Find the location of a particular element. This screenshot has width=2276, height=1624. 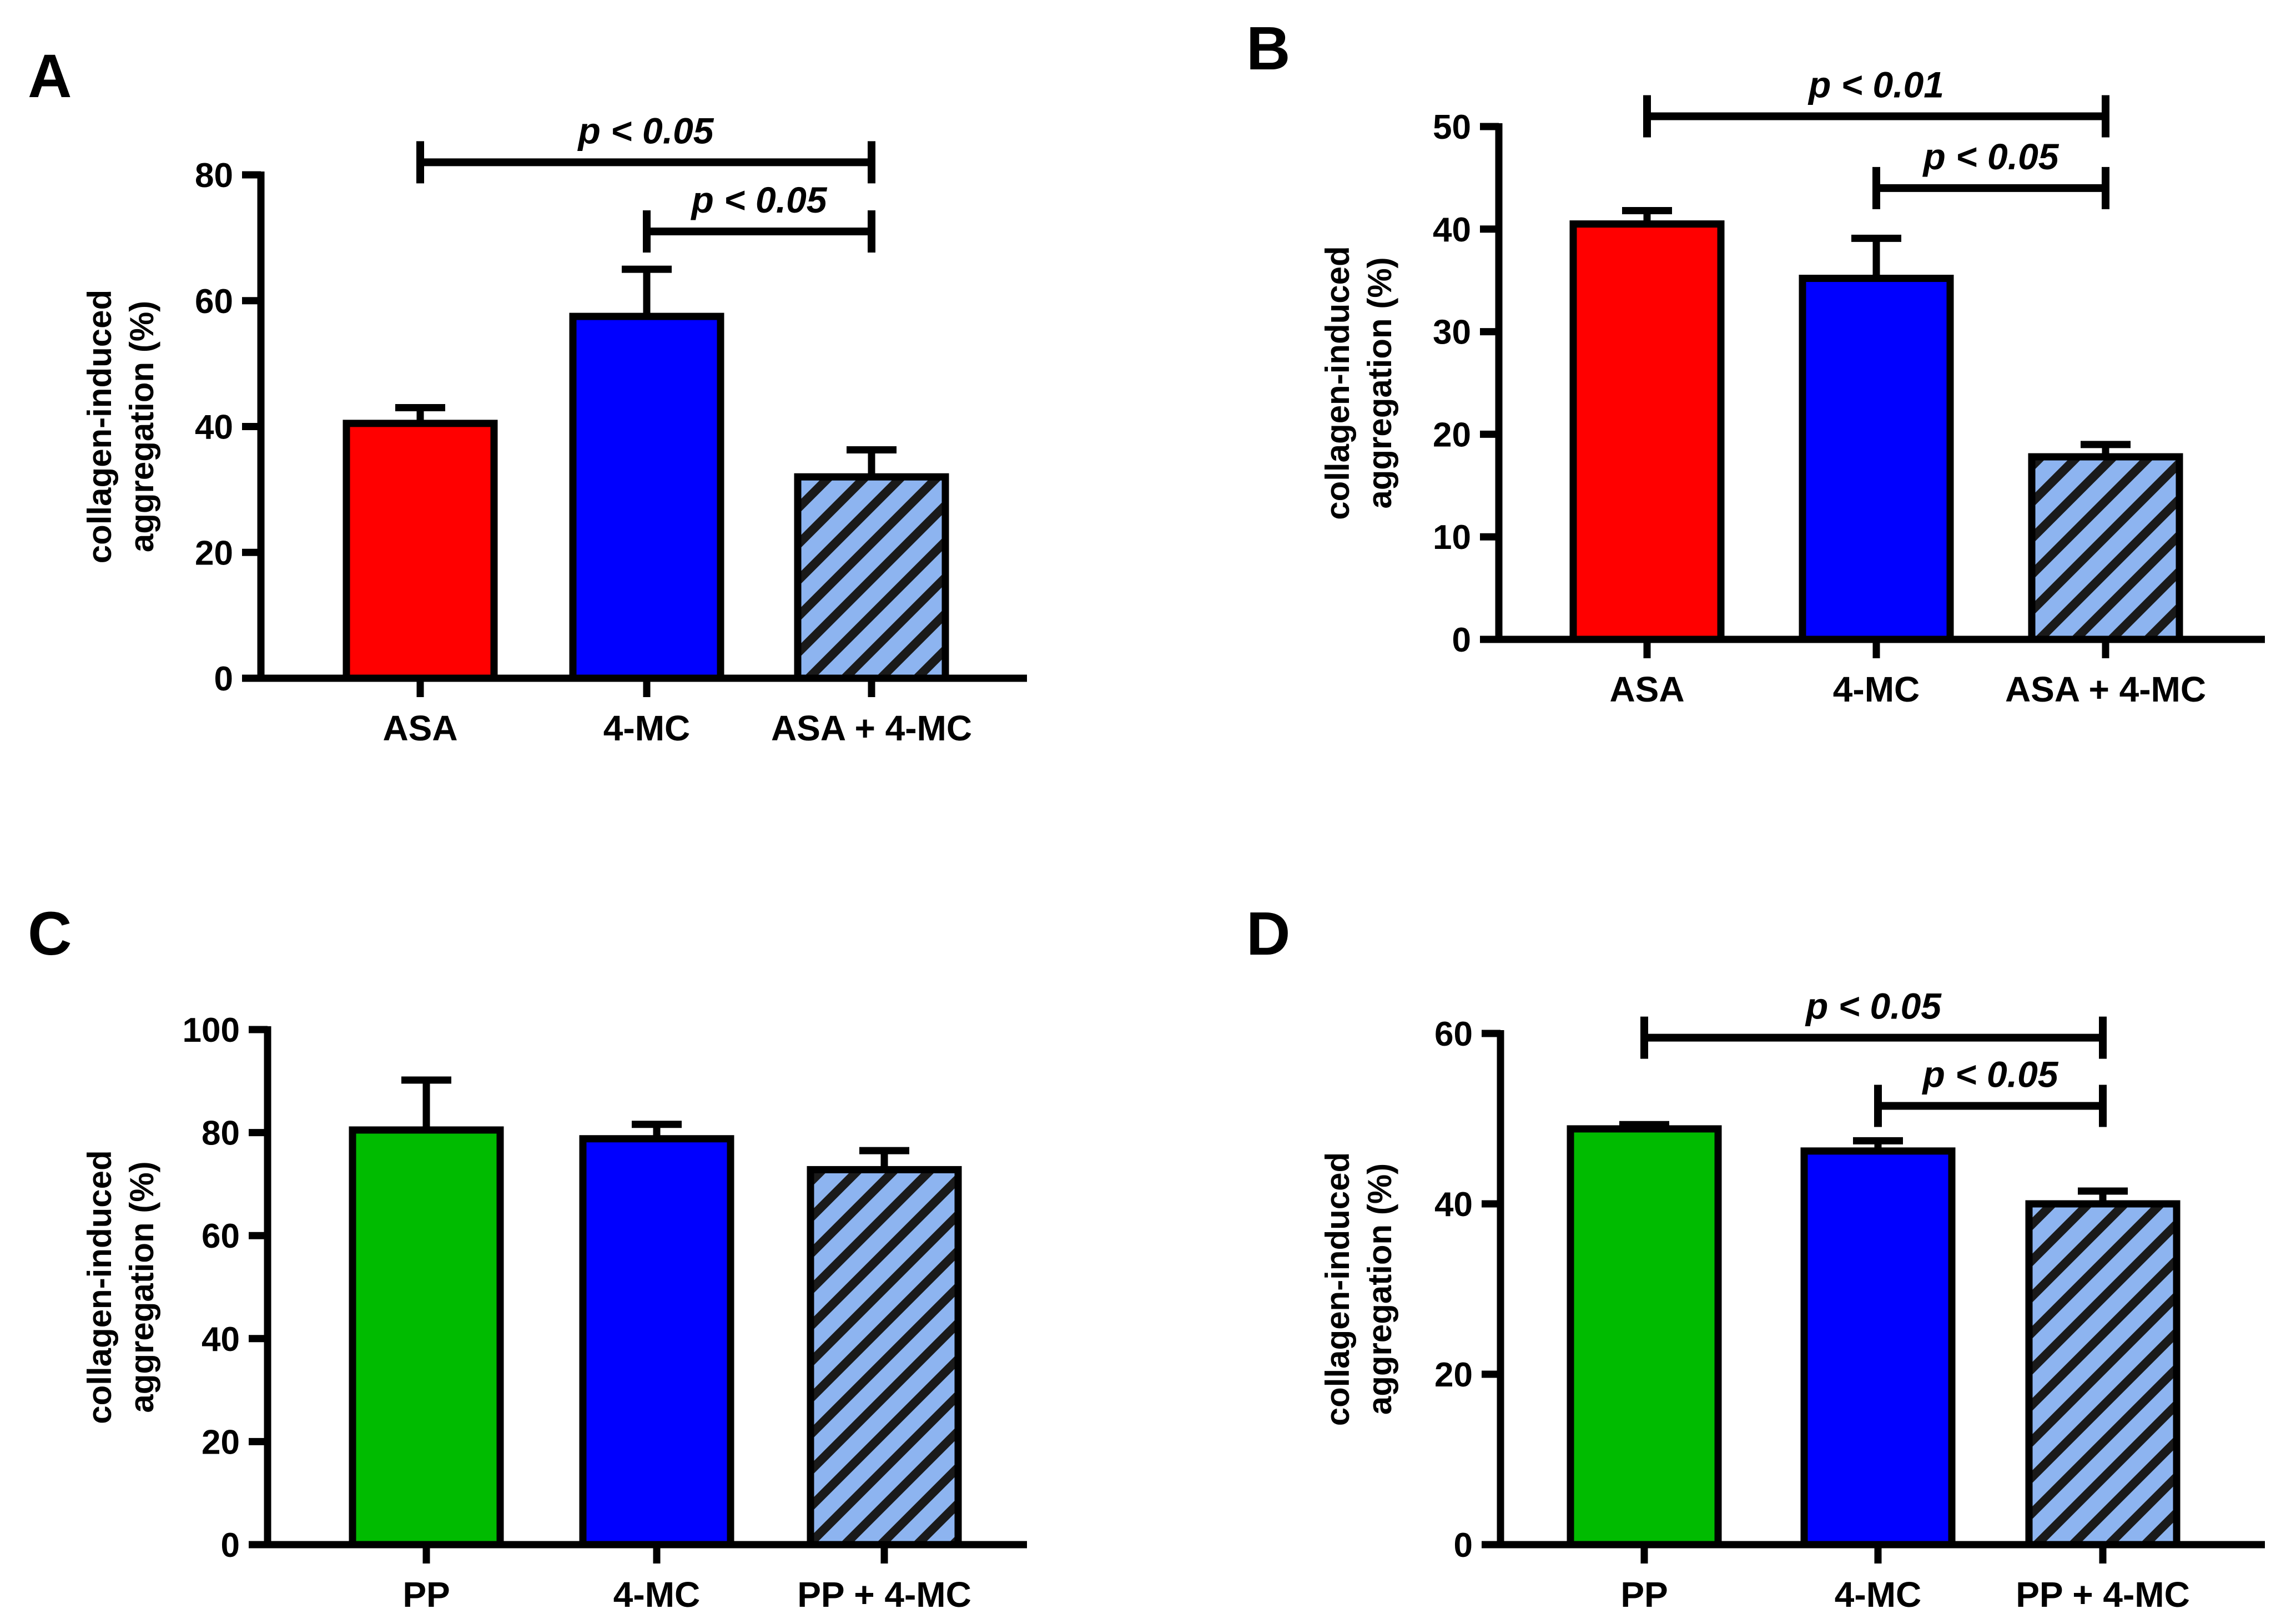

panel-letter: B is located at coordinates (1268, 48).